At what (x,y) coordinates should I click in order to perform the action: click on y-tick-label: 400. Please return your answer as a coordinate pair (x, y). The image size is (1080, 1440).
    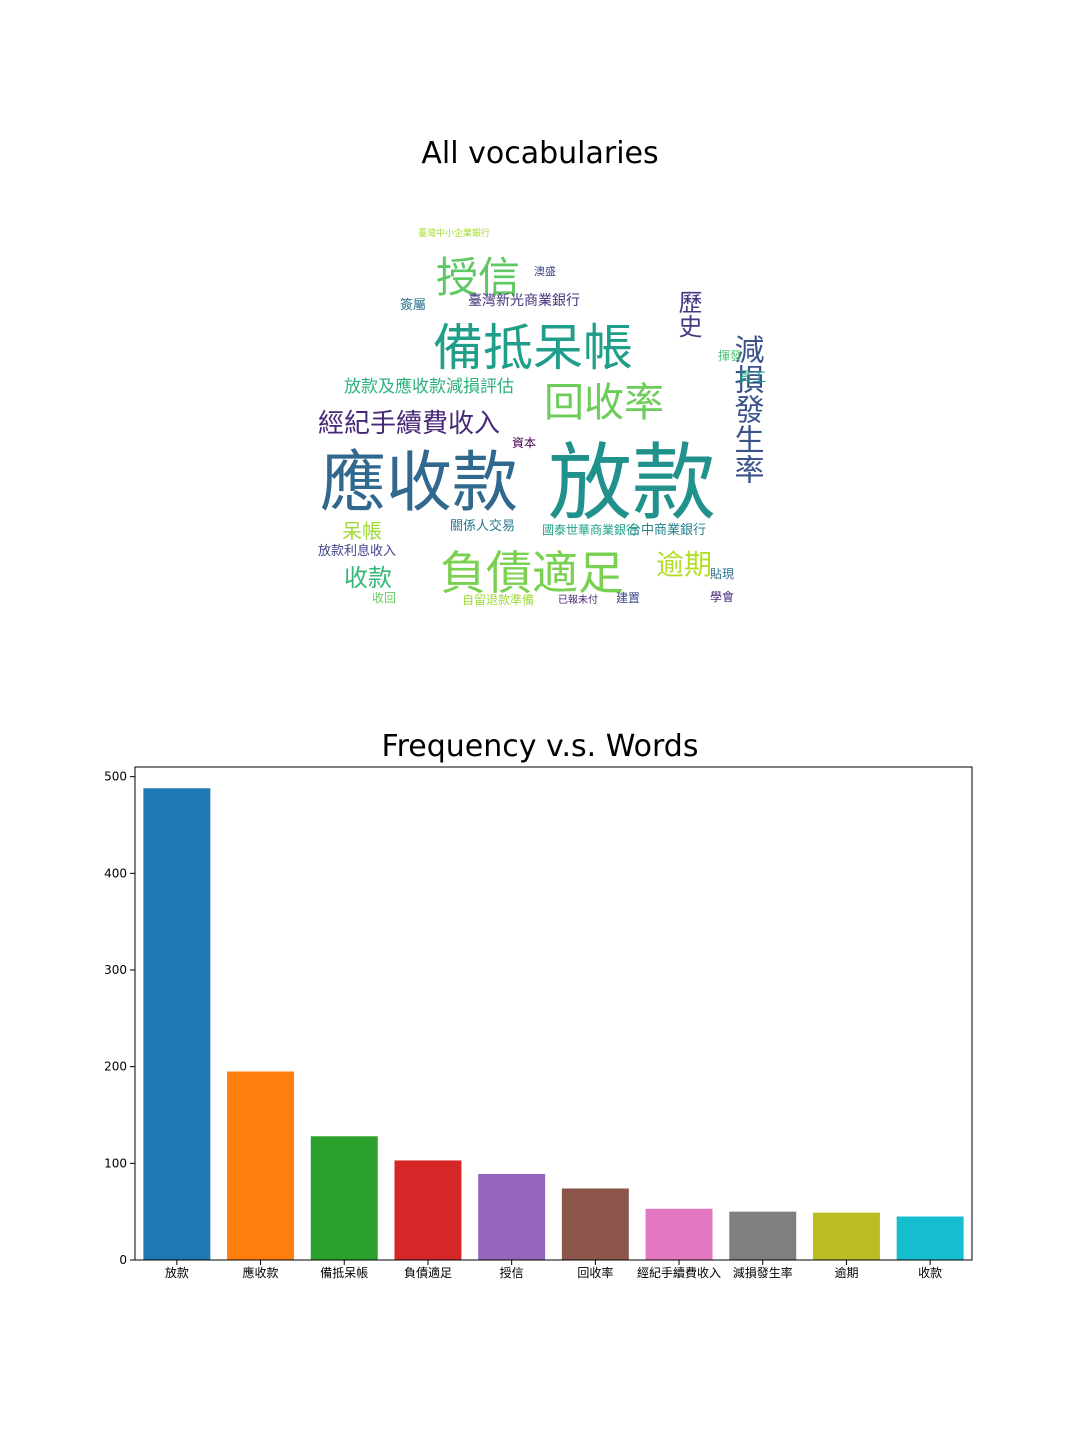
    Looking at the image, I should click on (115, 873).